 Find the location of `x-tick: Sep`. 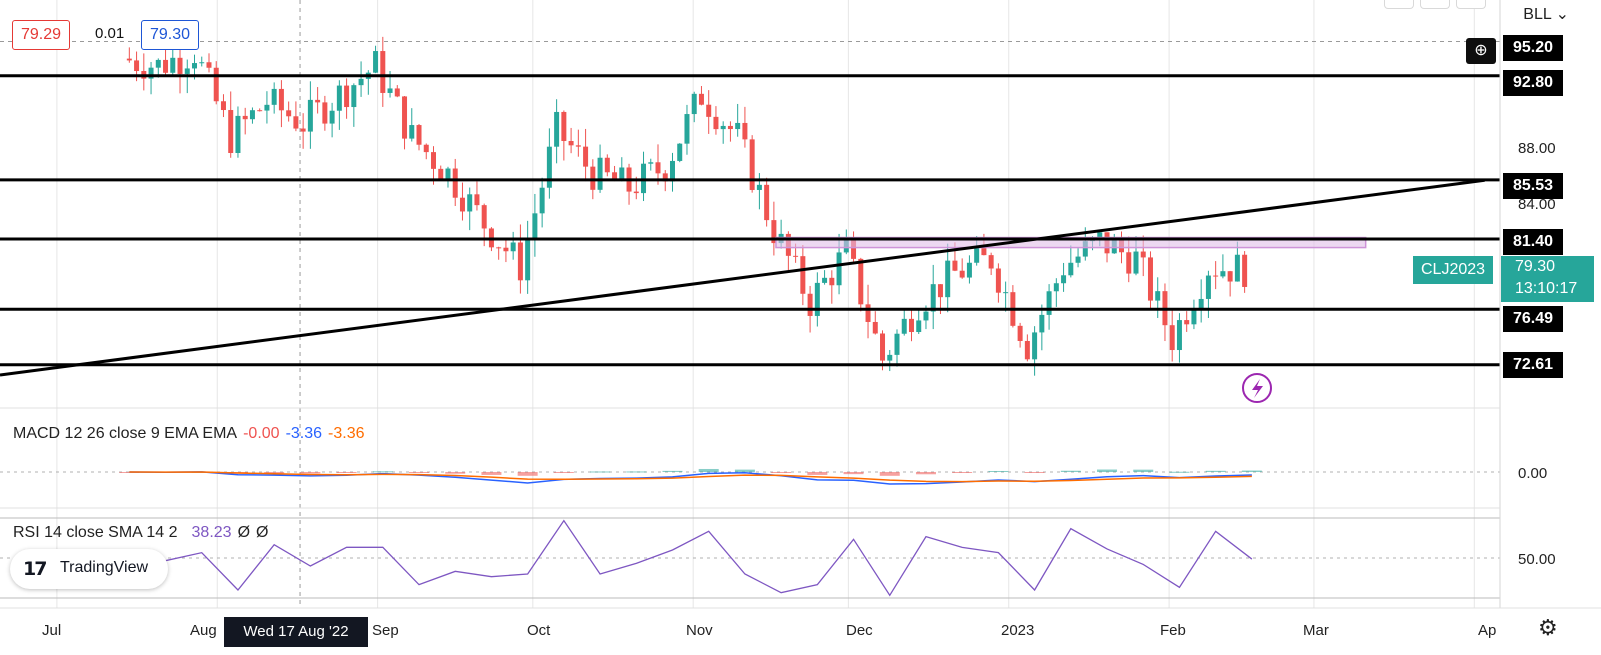

x-tick: Sep is located at coordinates (385, 630).